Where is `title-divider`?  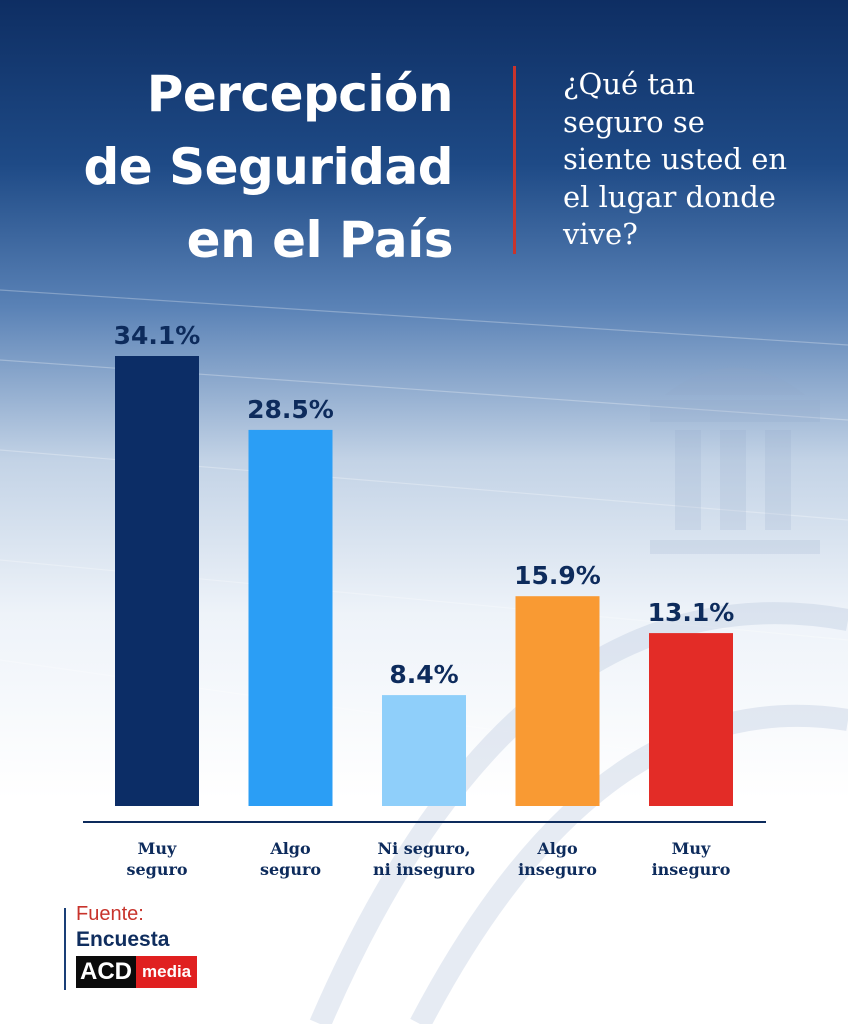 title-divider is located at coordinates (514, 160).